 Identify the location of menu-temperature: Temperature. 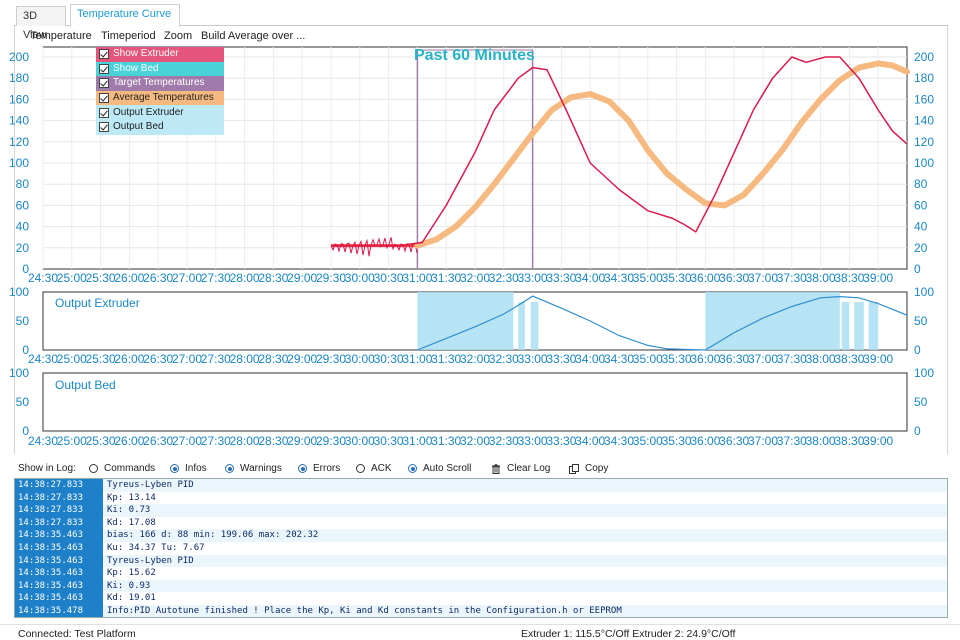
(61, 36).